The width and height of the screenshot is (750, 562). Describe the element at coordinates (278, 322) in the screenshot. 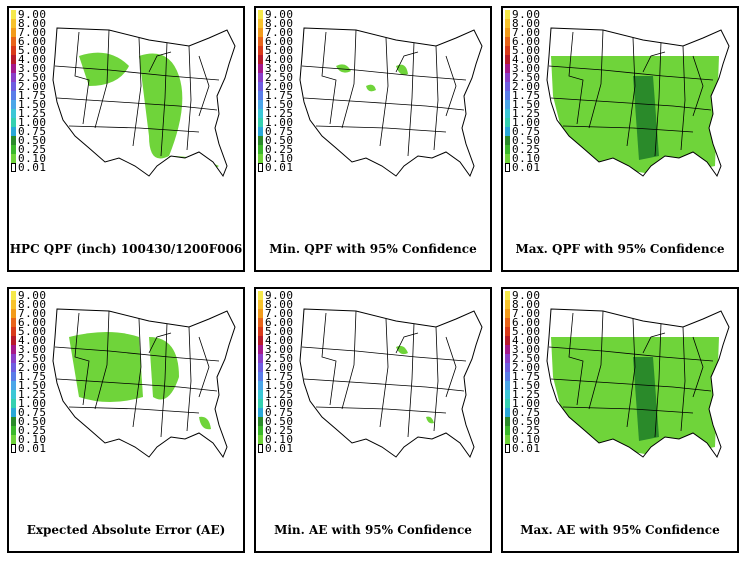

I see `legend-entry: 6.00` at that location.